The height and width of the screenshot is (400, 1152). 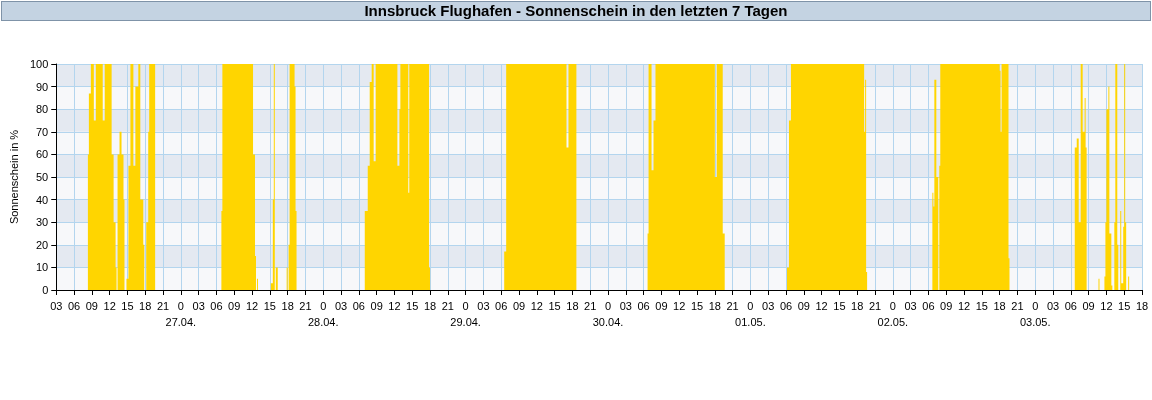 I want to click on y-tick-label: 40, so click(x=42, y=199).